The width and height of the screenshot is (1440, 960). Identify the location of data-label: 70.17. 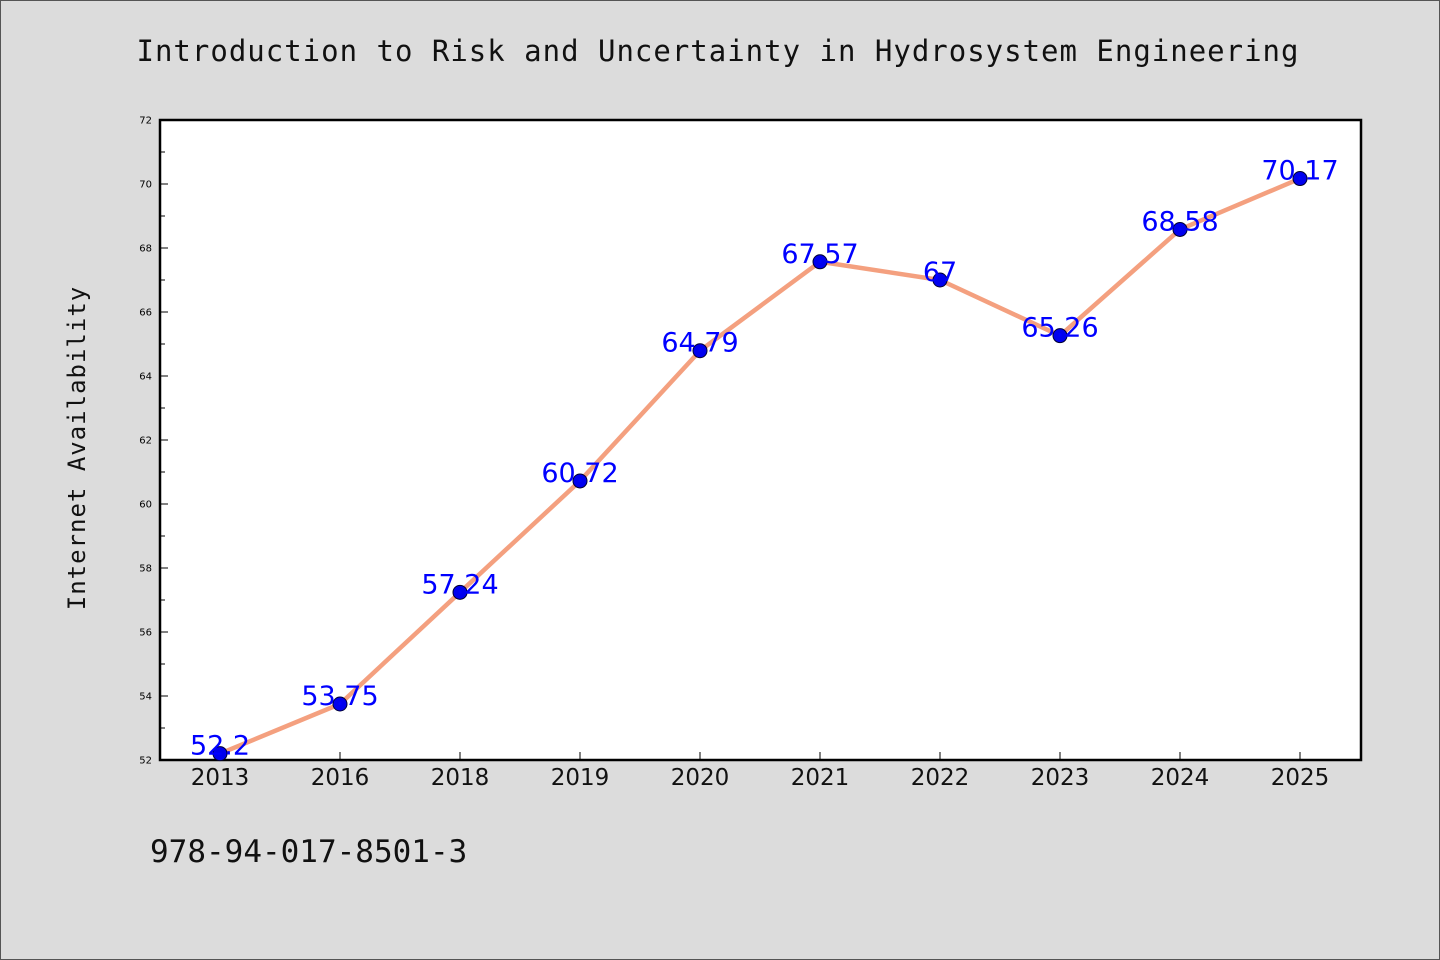
(1299, 171).